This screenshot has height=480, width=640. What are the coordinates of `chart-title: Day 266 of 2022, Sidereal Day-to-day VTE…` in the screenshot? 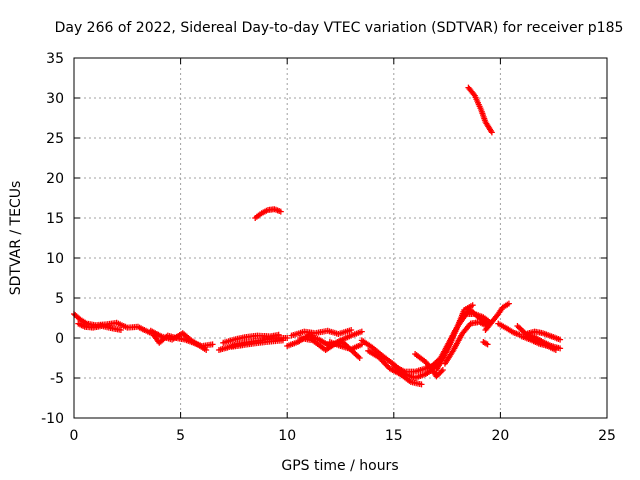 It's located at (339, 28).